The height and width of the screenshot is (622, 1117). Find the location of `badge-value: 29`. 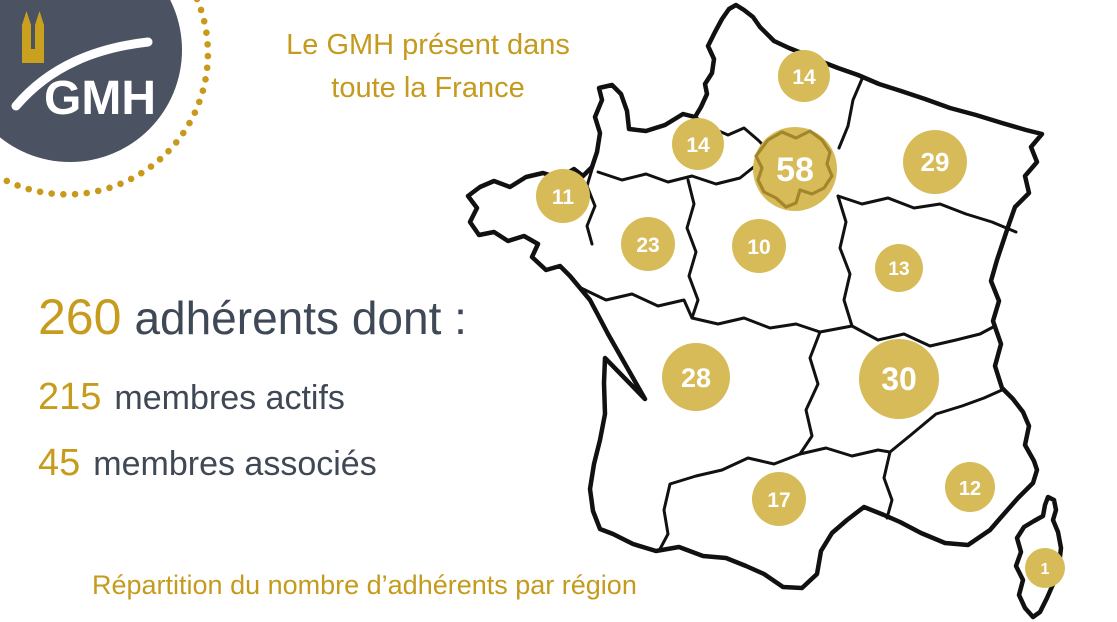

badge-value: 29 is located at coordinates (935, 162).